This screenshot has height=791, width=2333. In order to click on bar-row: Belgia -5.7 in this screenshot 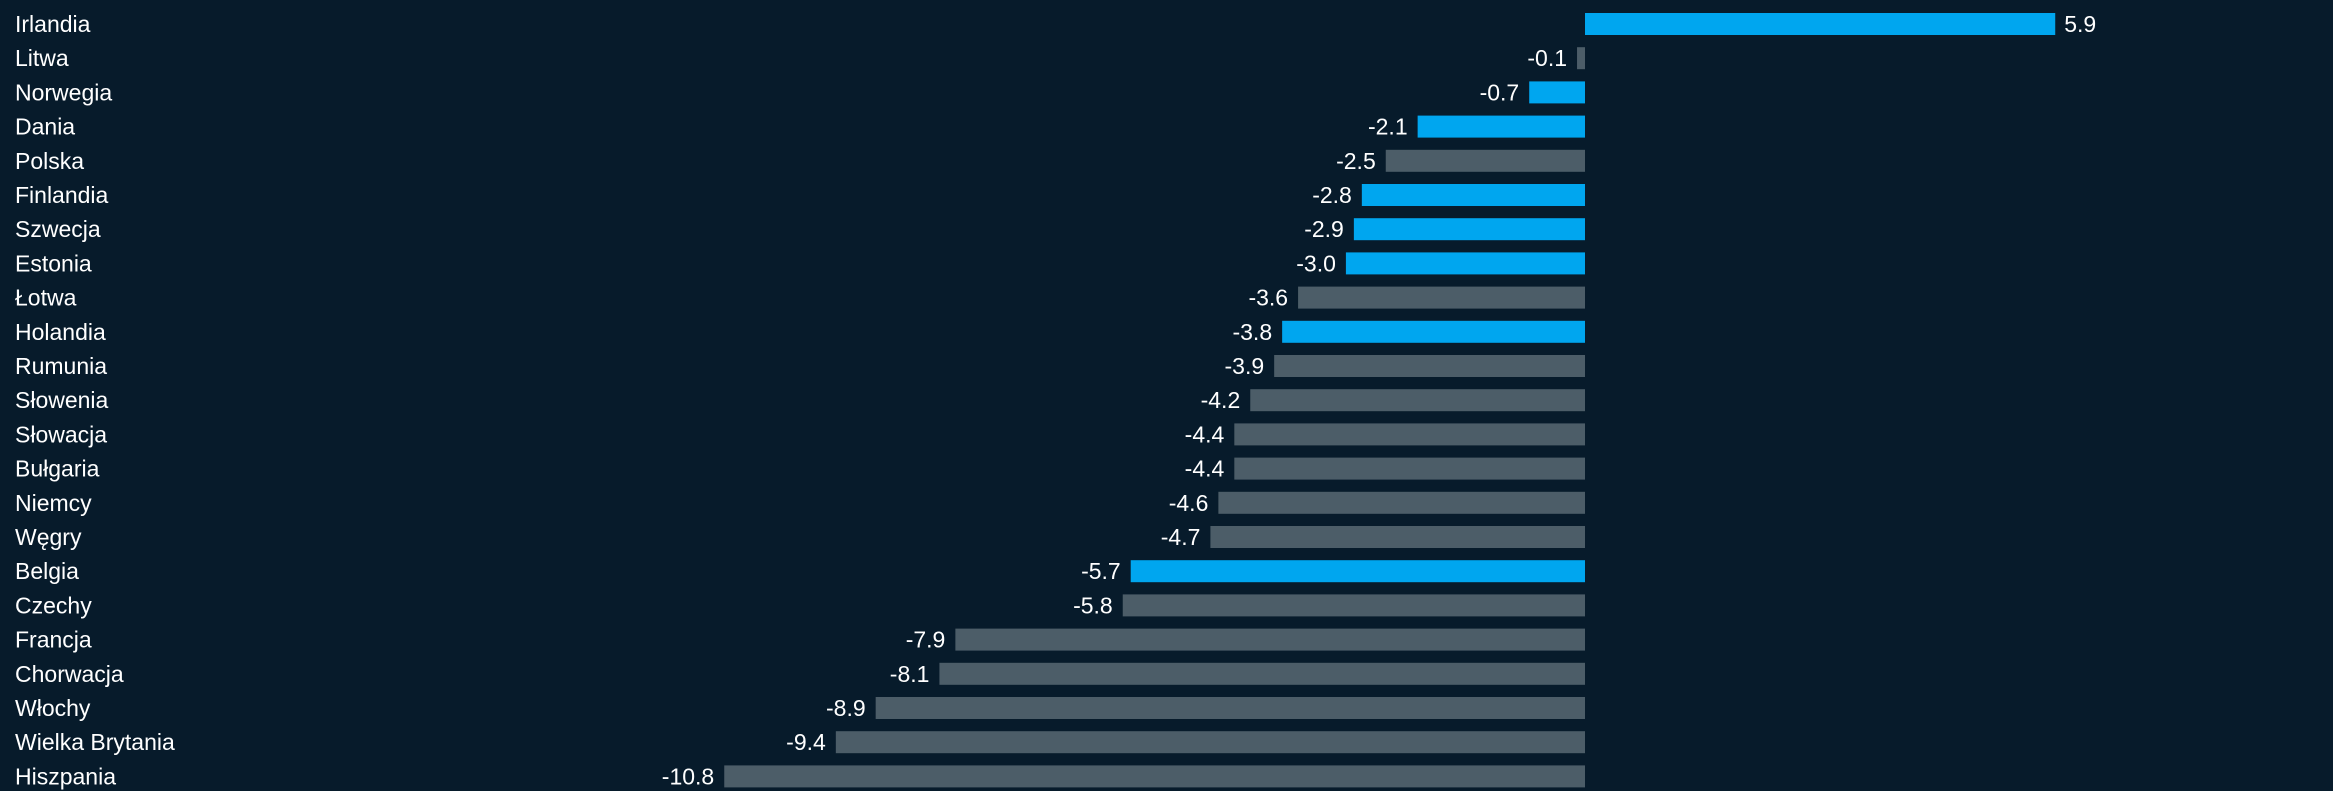, I will do `click(800, 571)`.